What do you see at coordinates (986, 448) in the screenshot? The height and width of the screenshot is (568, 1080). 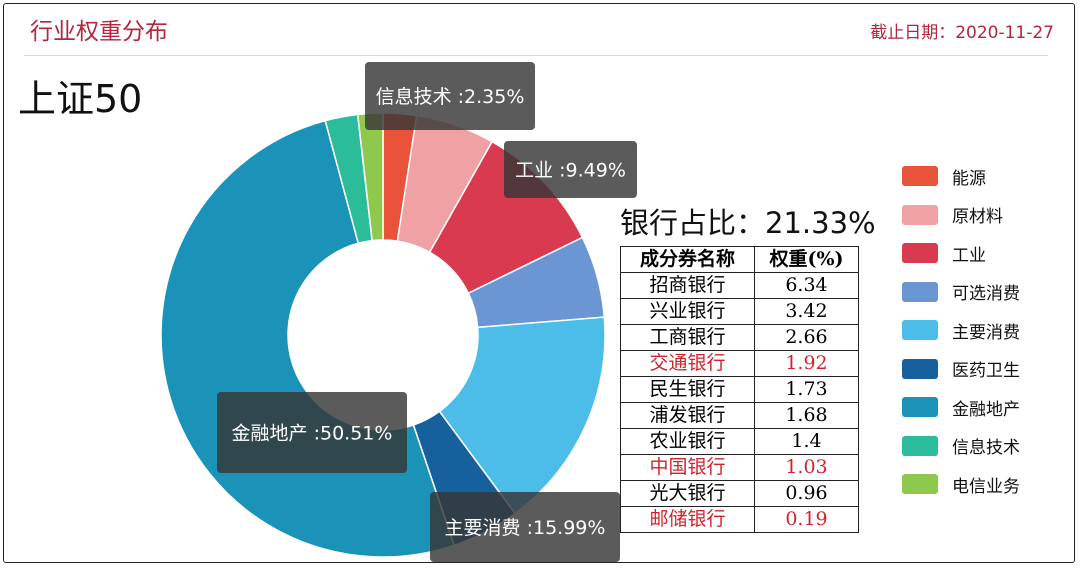 I see `legend-label: 信息技术` at bounding box center [986, 448].